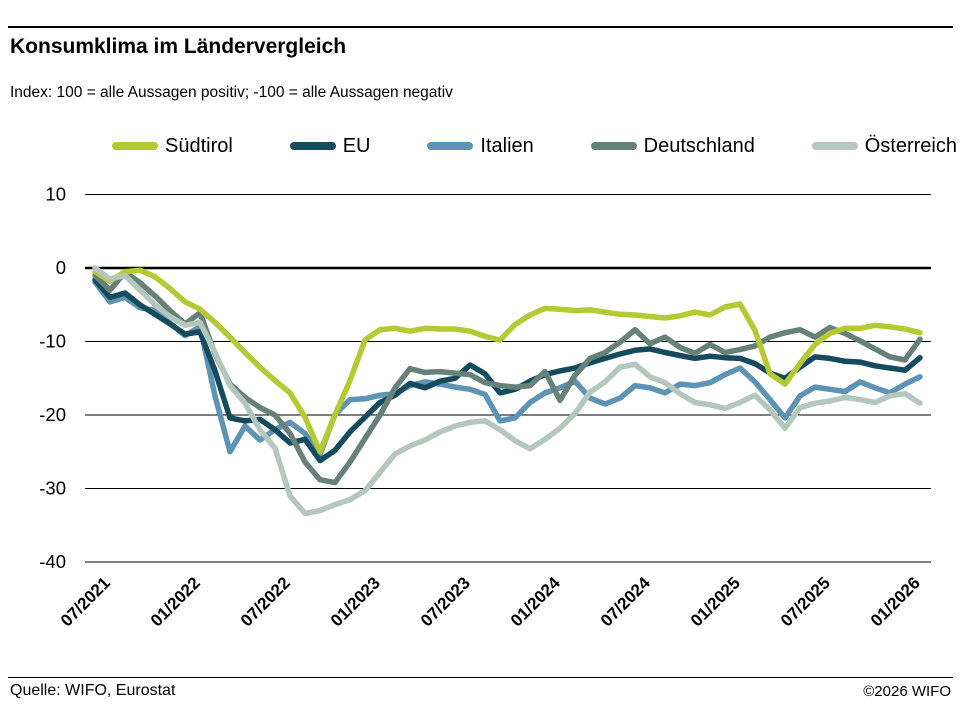 The height and width of the screenshot is (709, 961). Describe the element at coordinates (85, 601) in the screenshot. I see `x-tick-label: 07/2021` at that location.